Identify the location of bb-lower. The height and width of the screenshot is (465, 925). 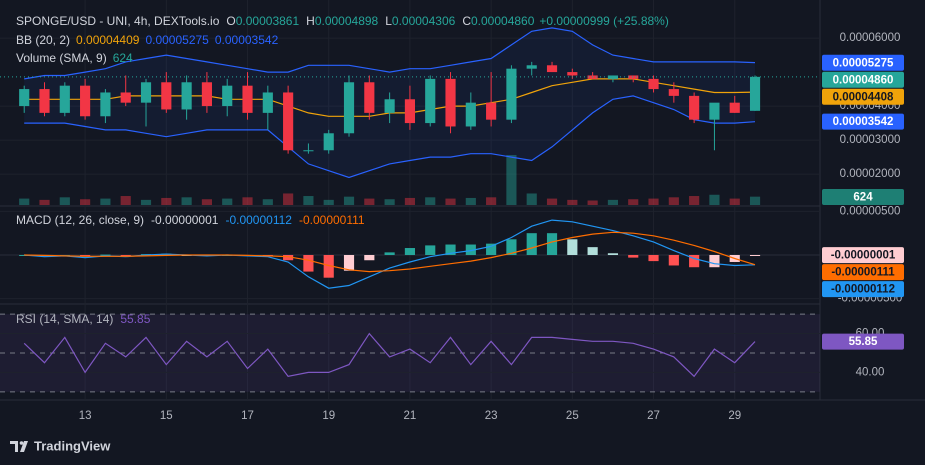
(390, 137).